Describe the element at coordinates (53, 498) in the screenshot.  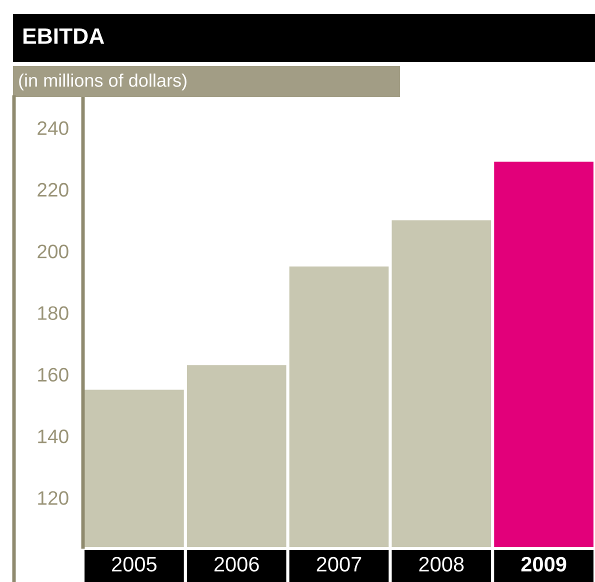
I see `y-tick-label: 120` at that location.